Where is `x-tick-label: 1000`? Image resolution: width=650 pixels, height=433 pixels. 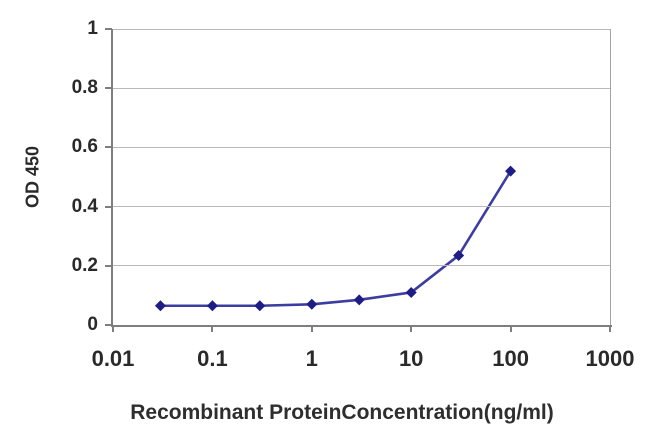 x-tick-label: 1000 is located at coordinates (610, 358).